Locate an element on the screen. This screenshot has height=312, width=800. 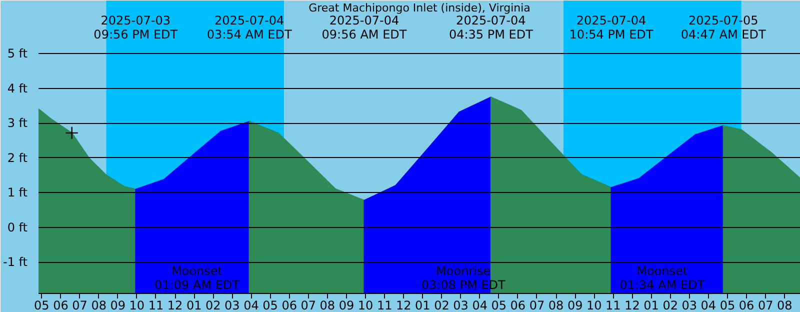
y-tick-label: 4 ft is located at coordinates (17, 88).